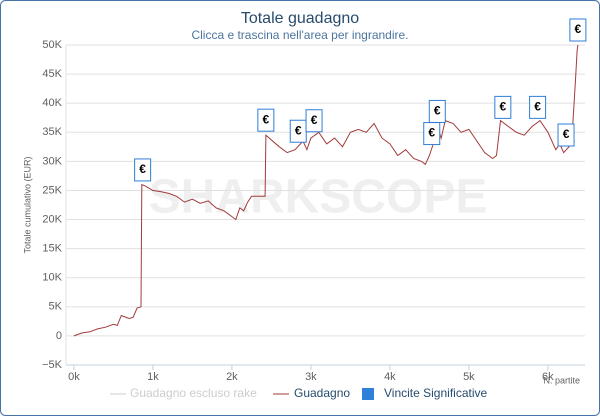  Describe the element at coordinates (56, 307) in the screenshot. I see `y-tick-label: 5K` at that location.